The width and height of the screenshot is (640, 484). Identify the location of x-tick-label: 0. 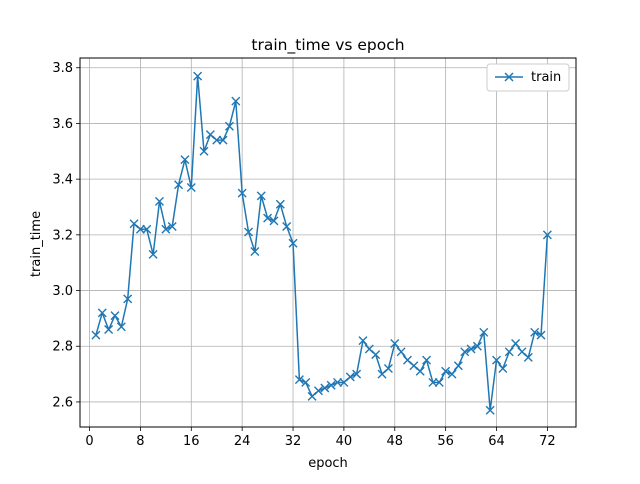
(89, 441).